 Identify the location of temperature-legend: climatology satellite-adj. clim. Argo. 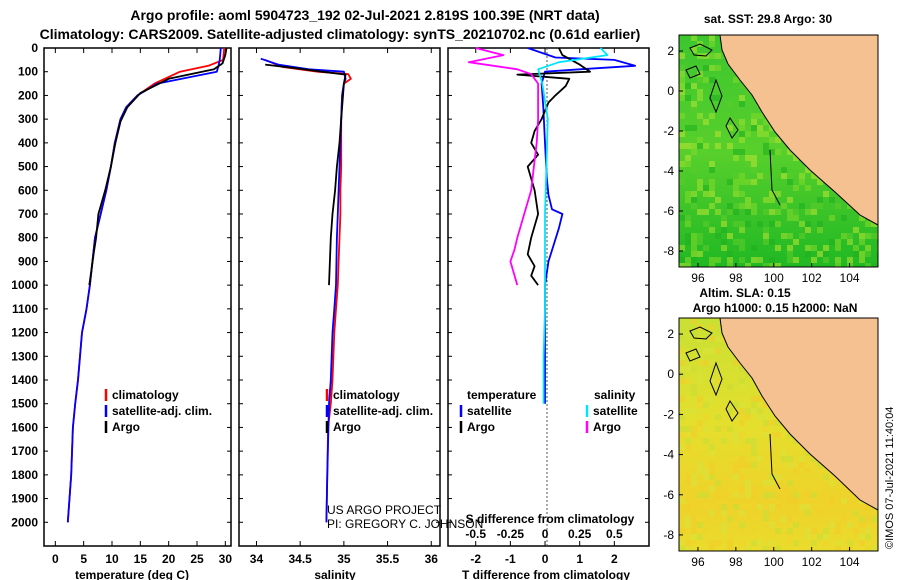
(158, 411).